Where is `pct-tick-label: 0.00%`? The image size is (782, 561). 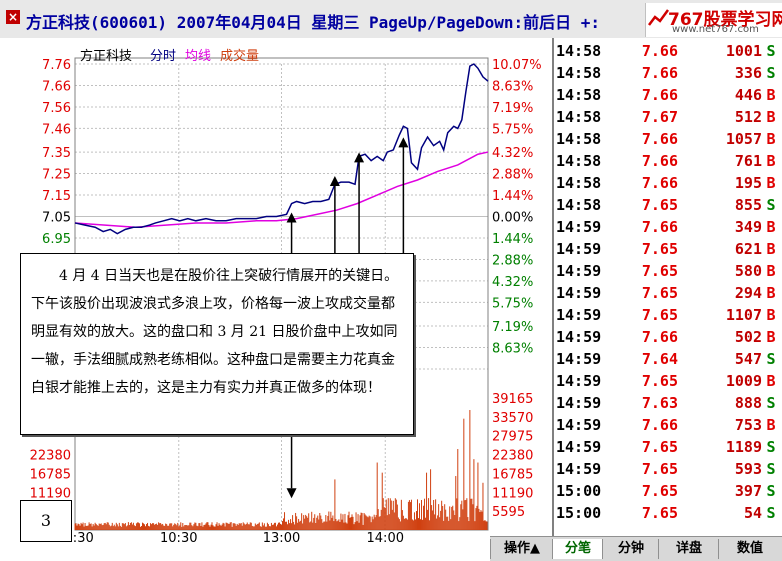
pct-tick-label: 0.00% is located at coordinates (512, 218).